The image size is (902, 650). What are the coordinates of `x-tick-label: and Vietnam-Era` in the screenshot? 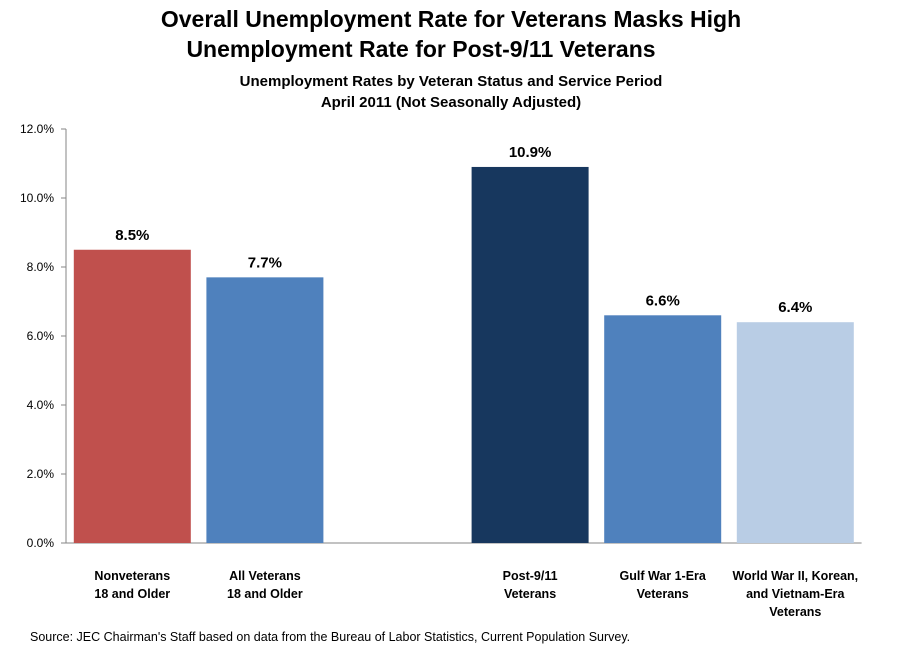 It's located at (795, 594).